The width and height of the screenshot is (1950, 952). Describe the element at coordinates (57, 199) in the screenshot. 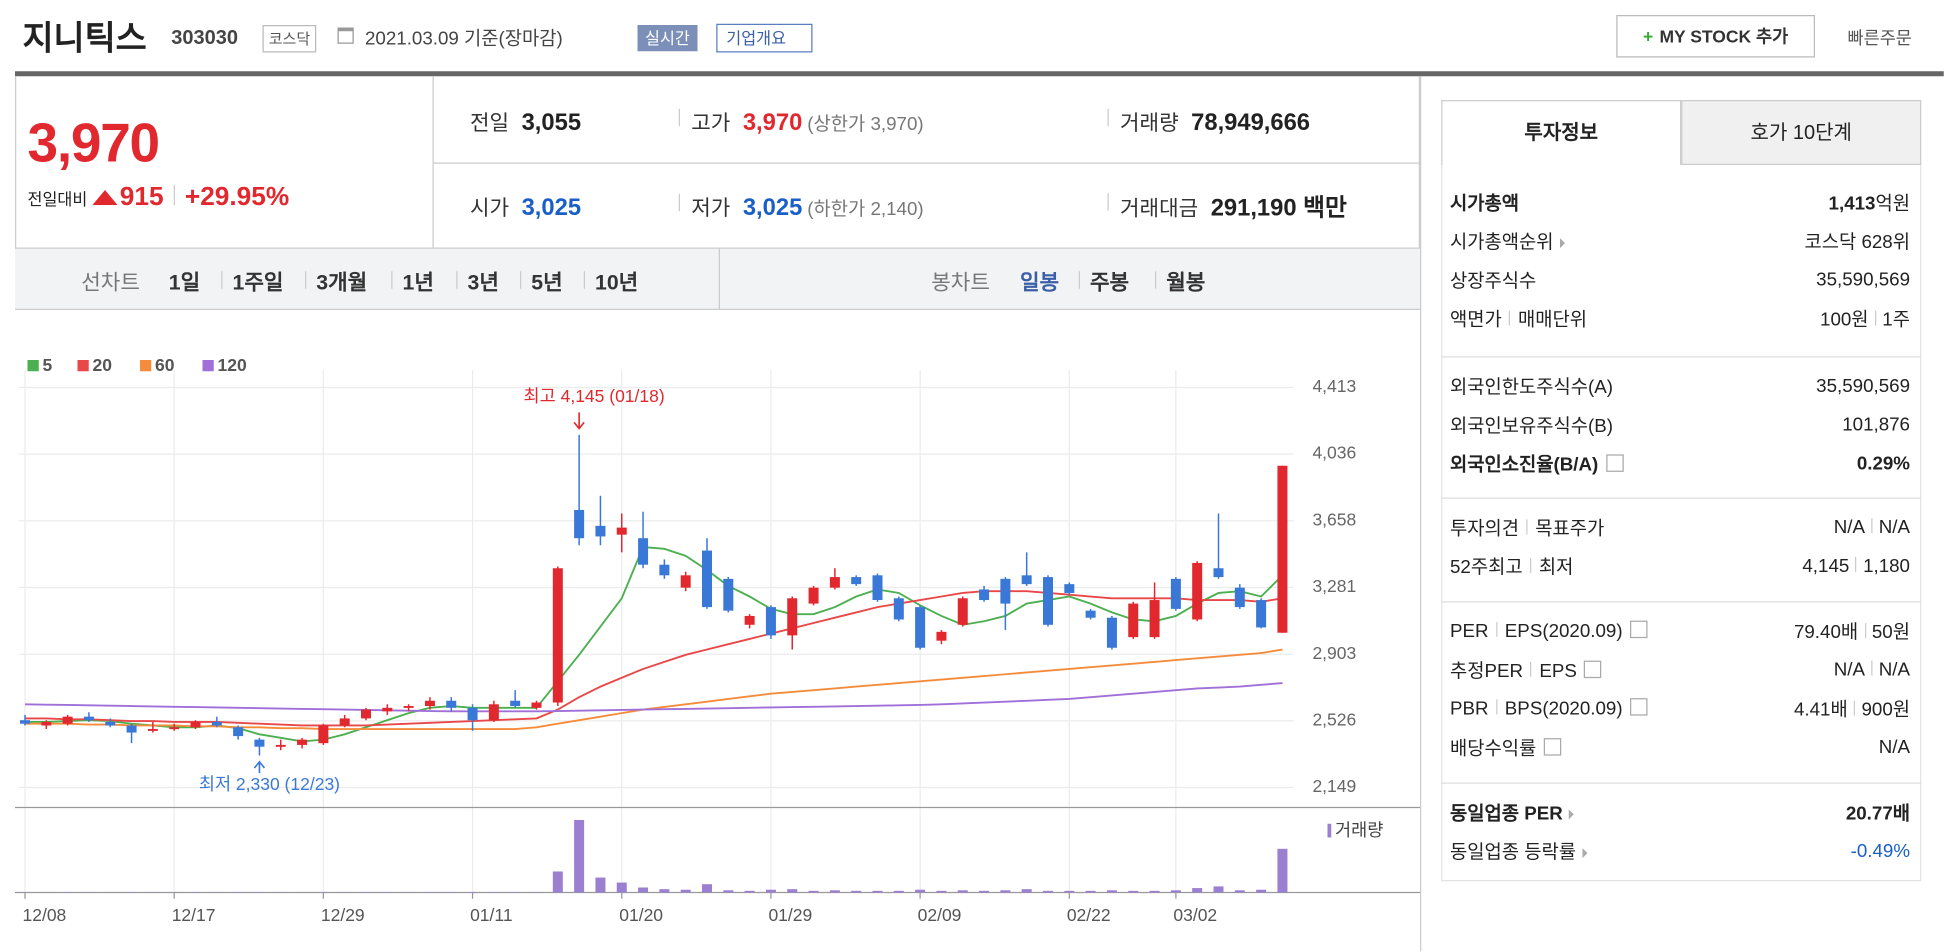

I see `change-label: 전일대비` at that location.